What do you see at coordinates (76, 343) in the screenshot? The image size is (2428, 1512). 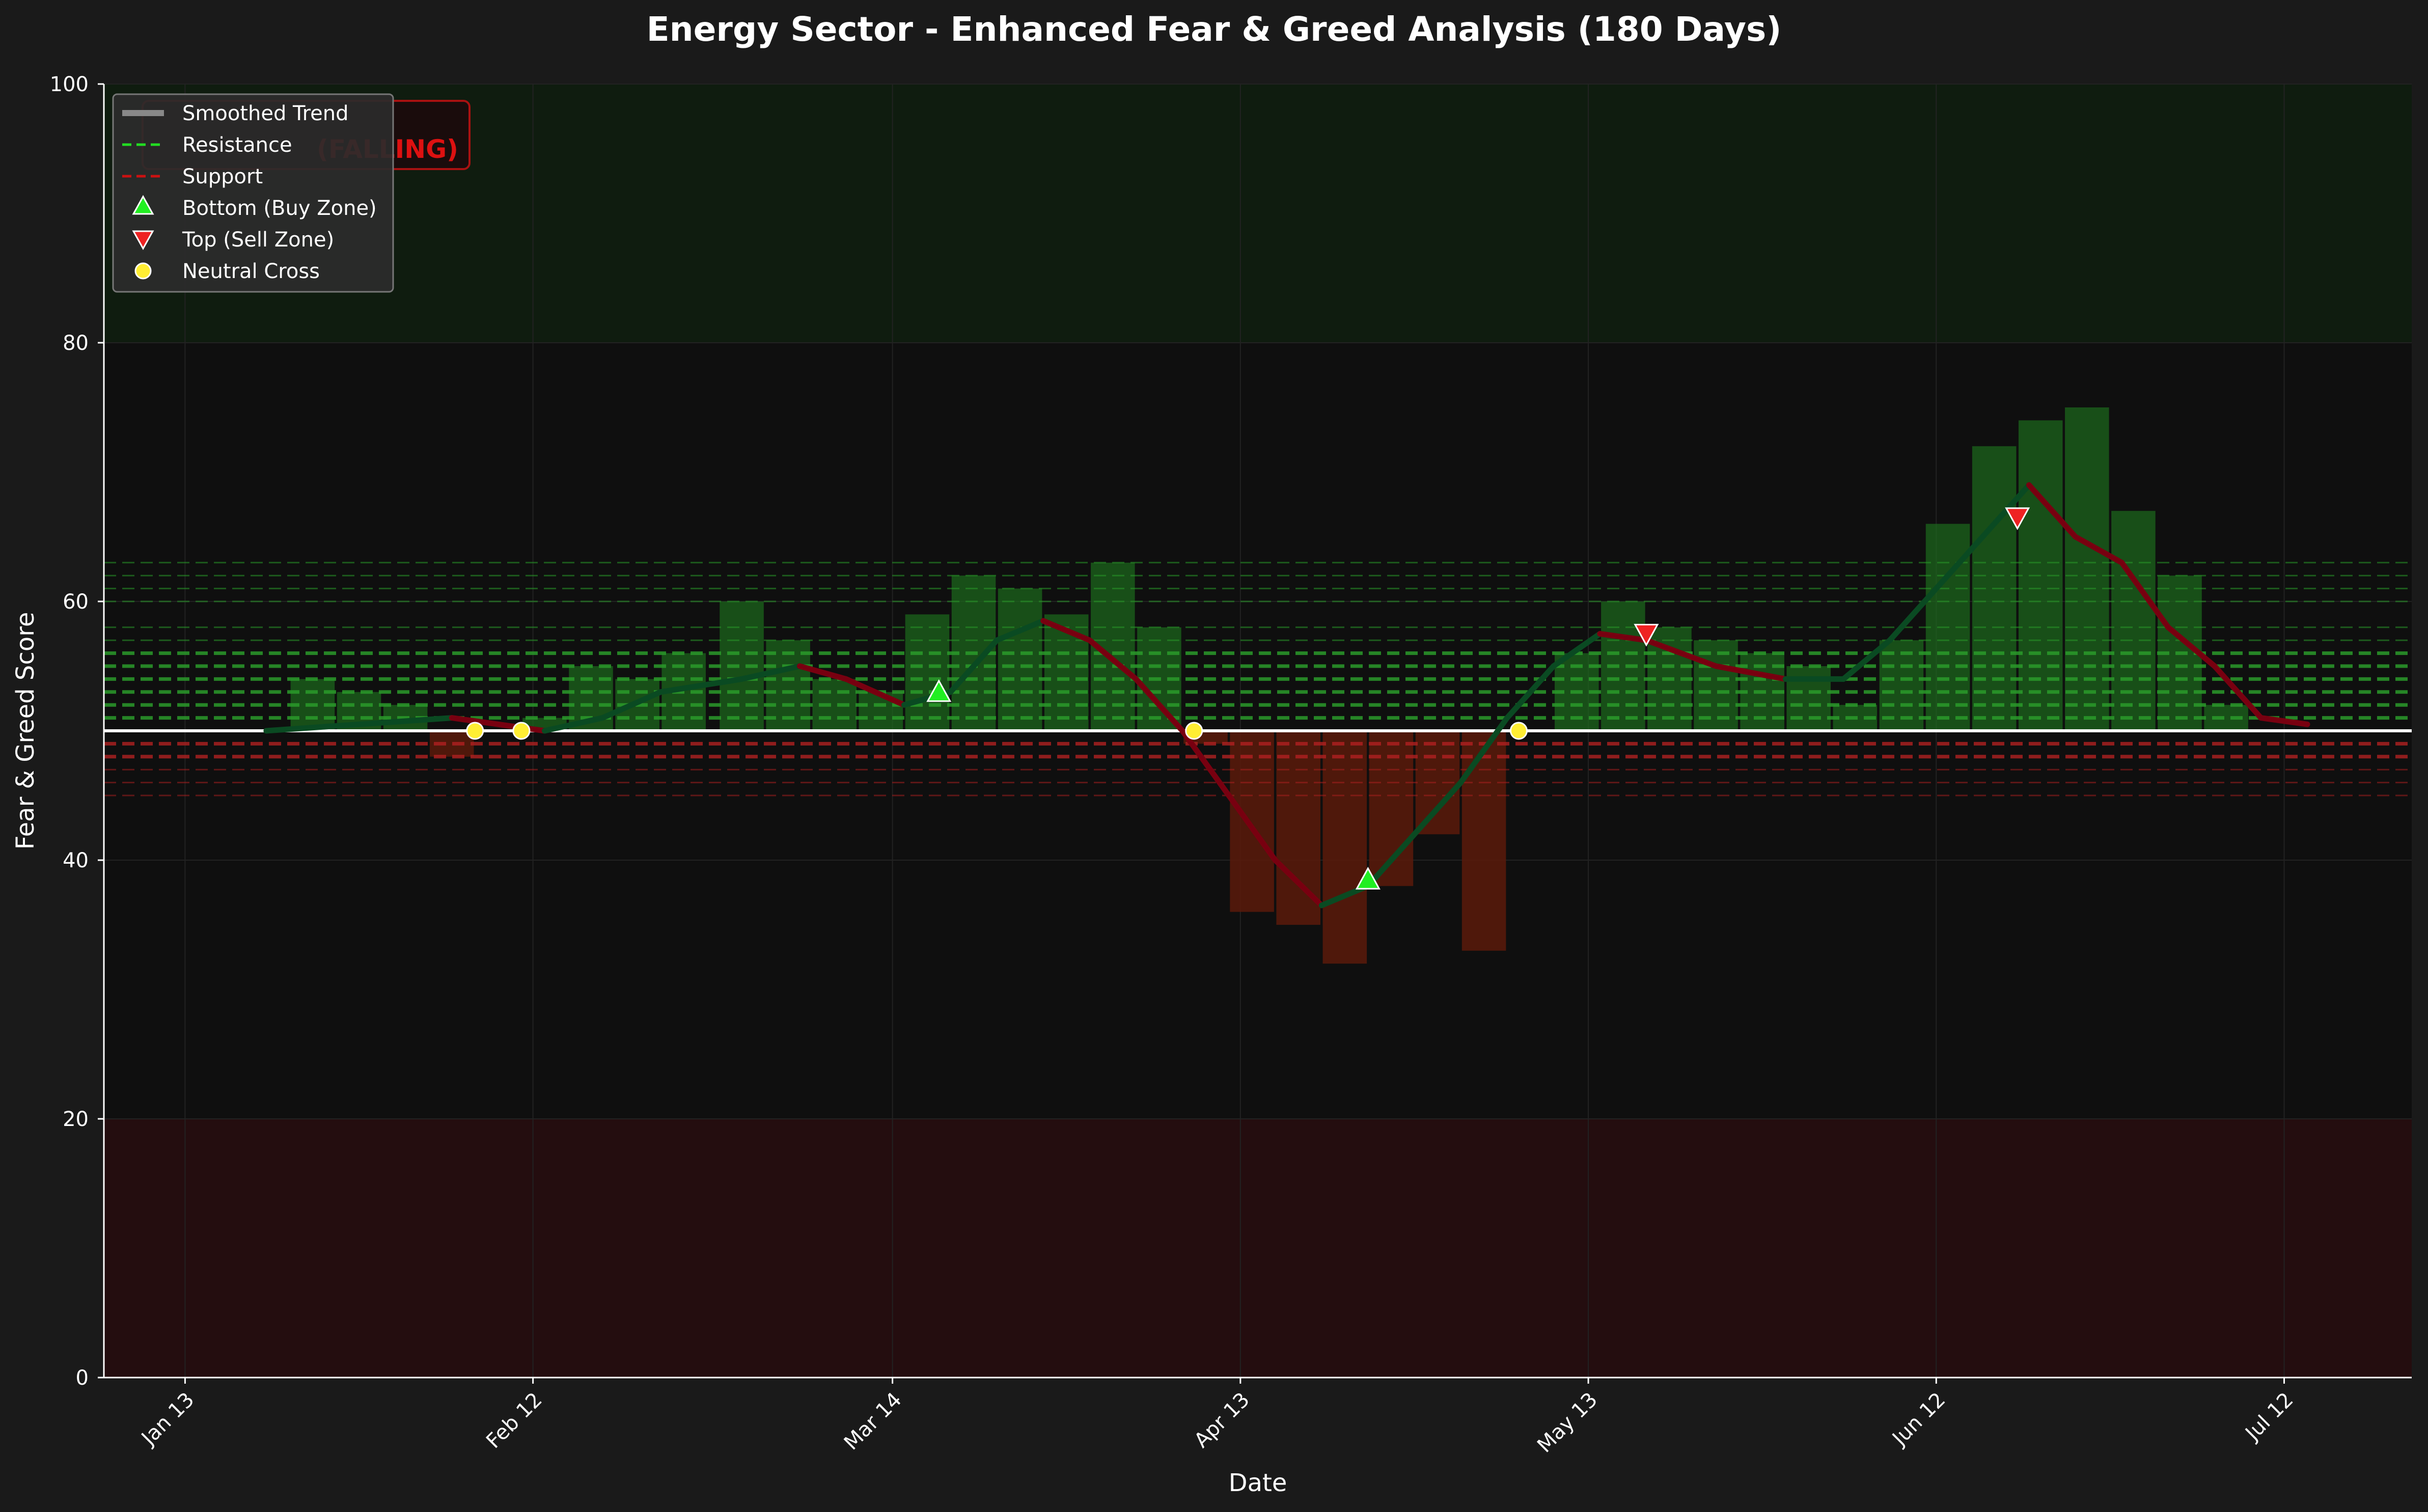 I see `y-tick-label-4: 80` at bounding box center [76, 343].